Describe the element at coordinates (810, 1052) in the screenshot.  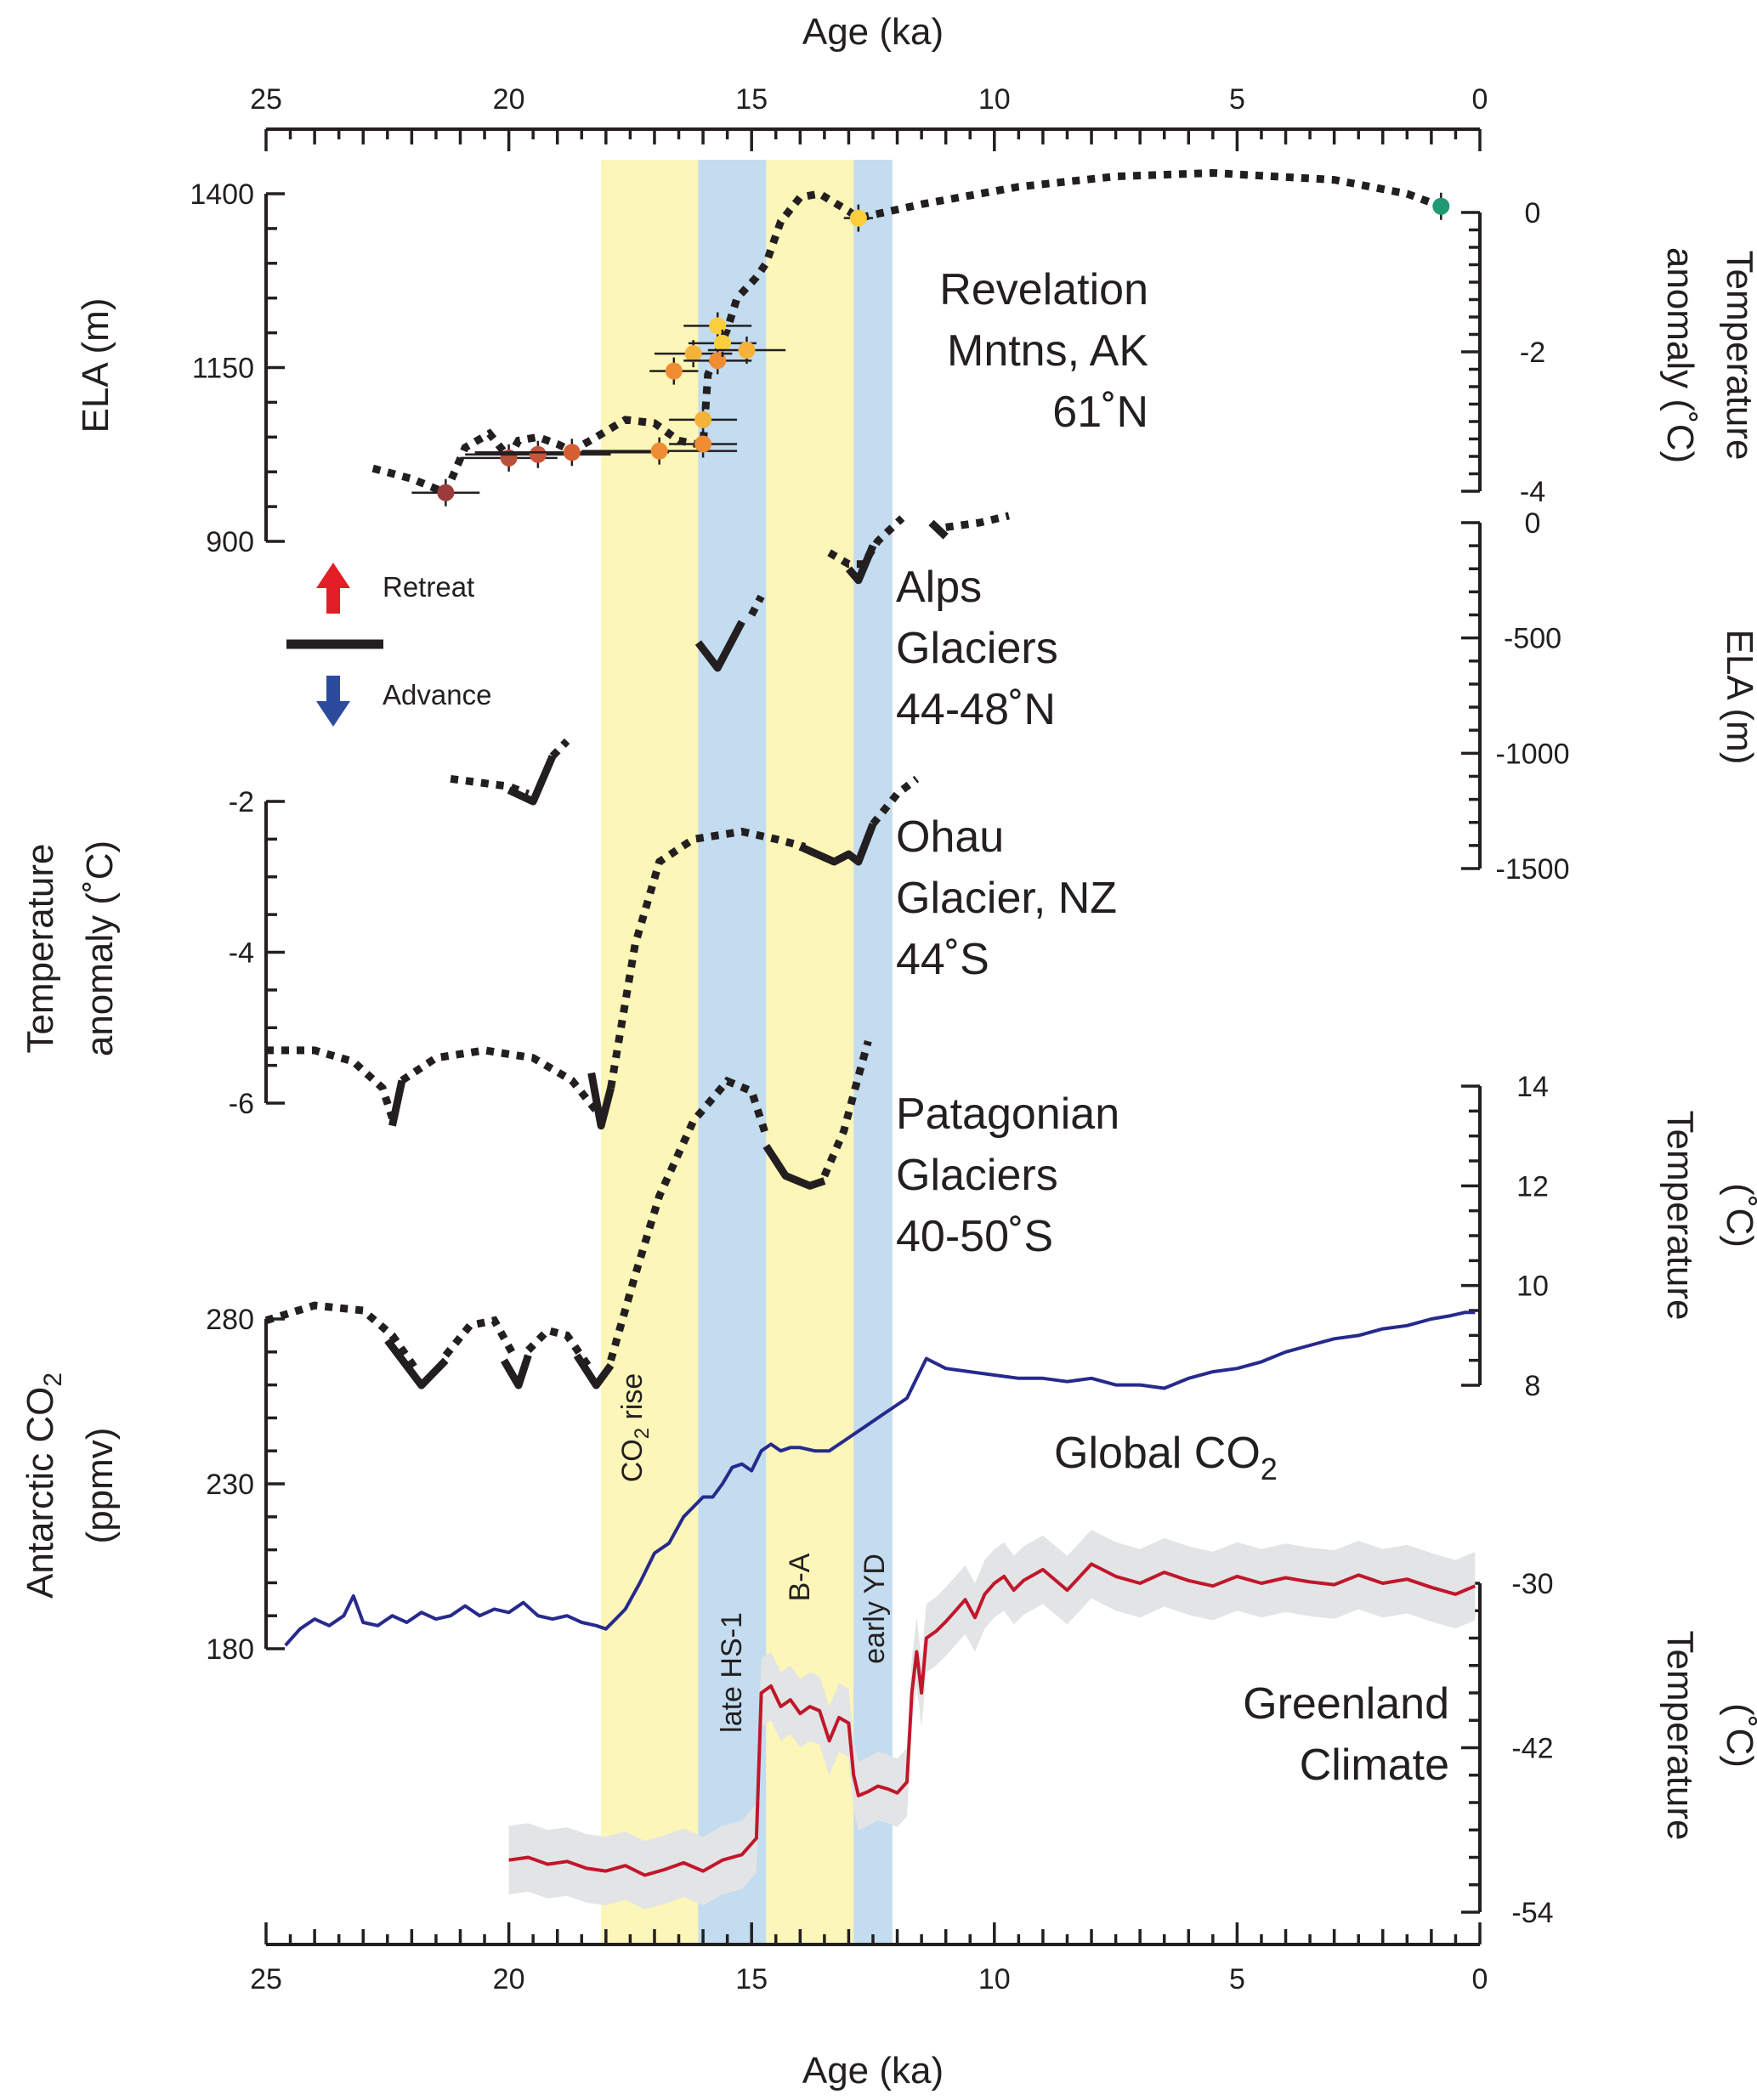
I see `band-b-a` at that location.